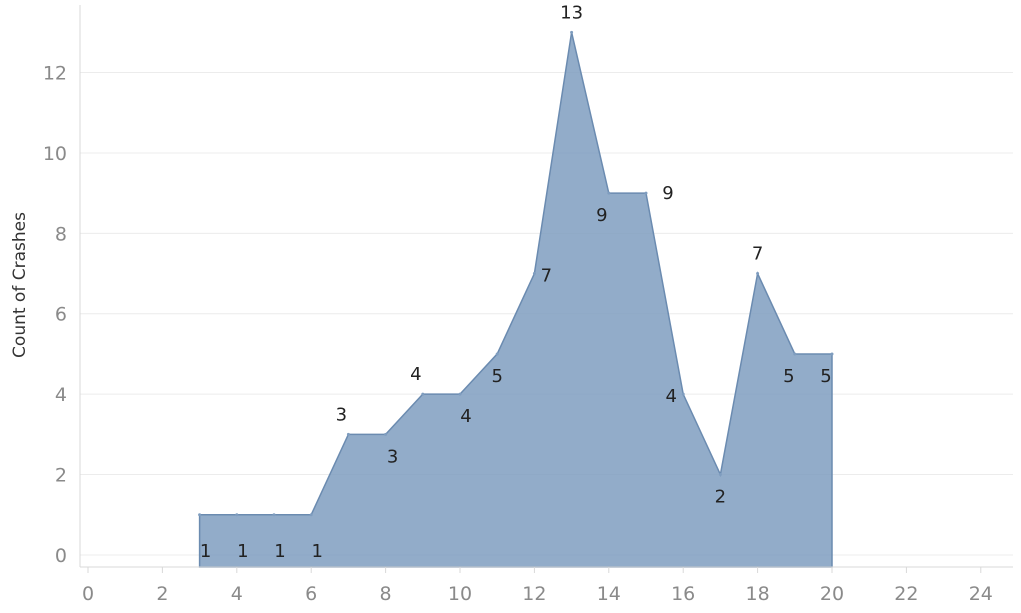  I want to click on y-tick-label: 4, so click(61, 395).